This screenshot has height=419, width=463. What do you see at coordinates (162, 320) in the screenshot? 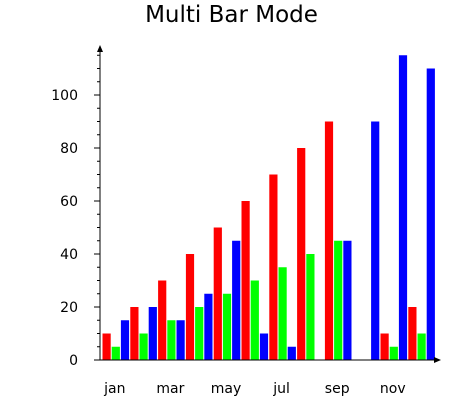
I see `bar-series1-mar` at bounding box center [162, 320].